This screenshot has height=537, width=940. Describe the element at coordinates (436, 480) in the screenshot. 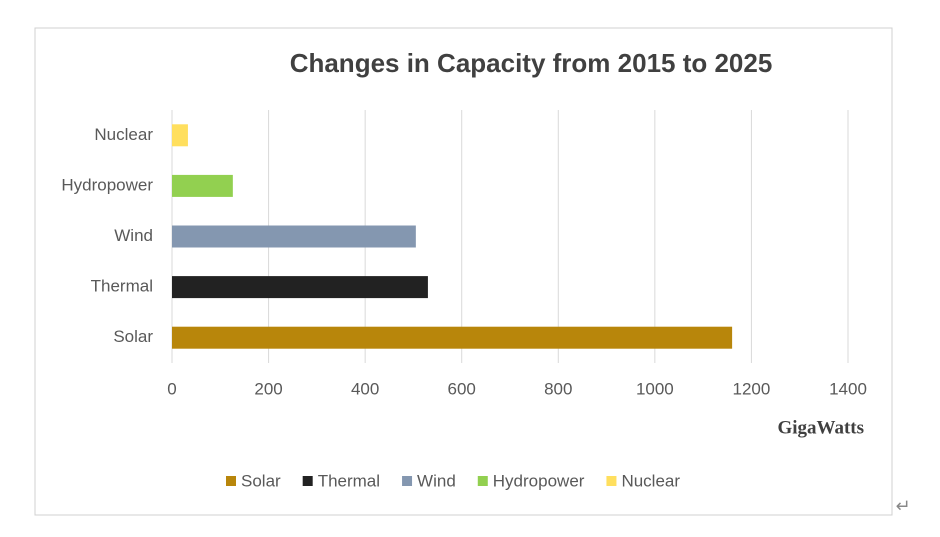

I see `legend-label: Wind` at that location.